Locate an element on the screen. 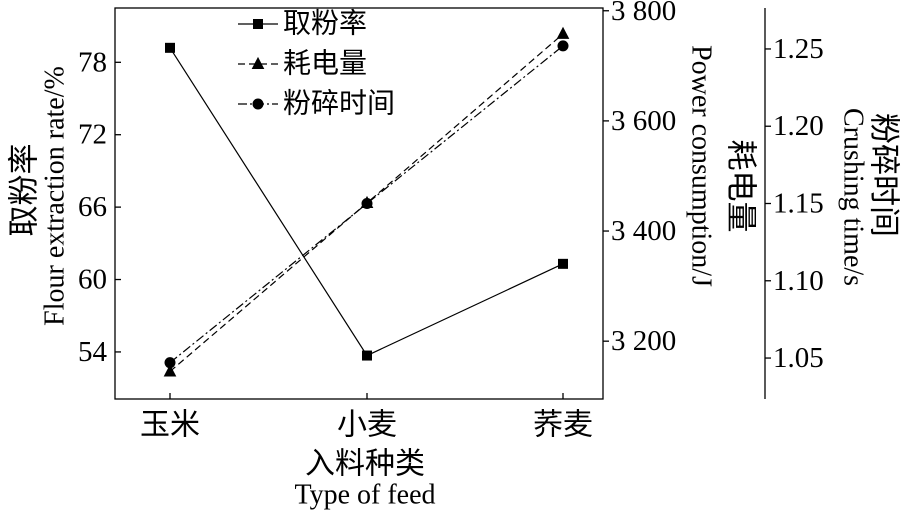 Image resolution: width=902 pixels, height=515 pixels. legend-label: 取粉率 is located at coordinates (325, 24).